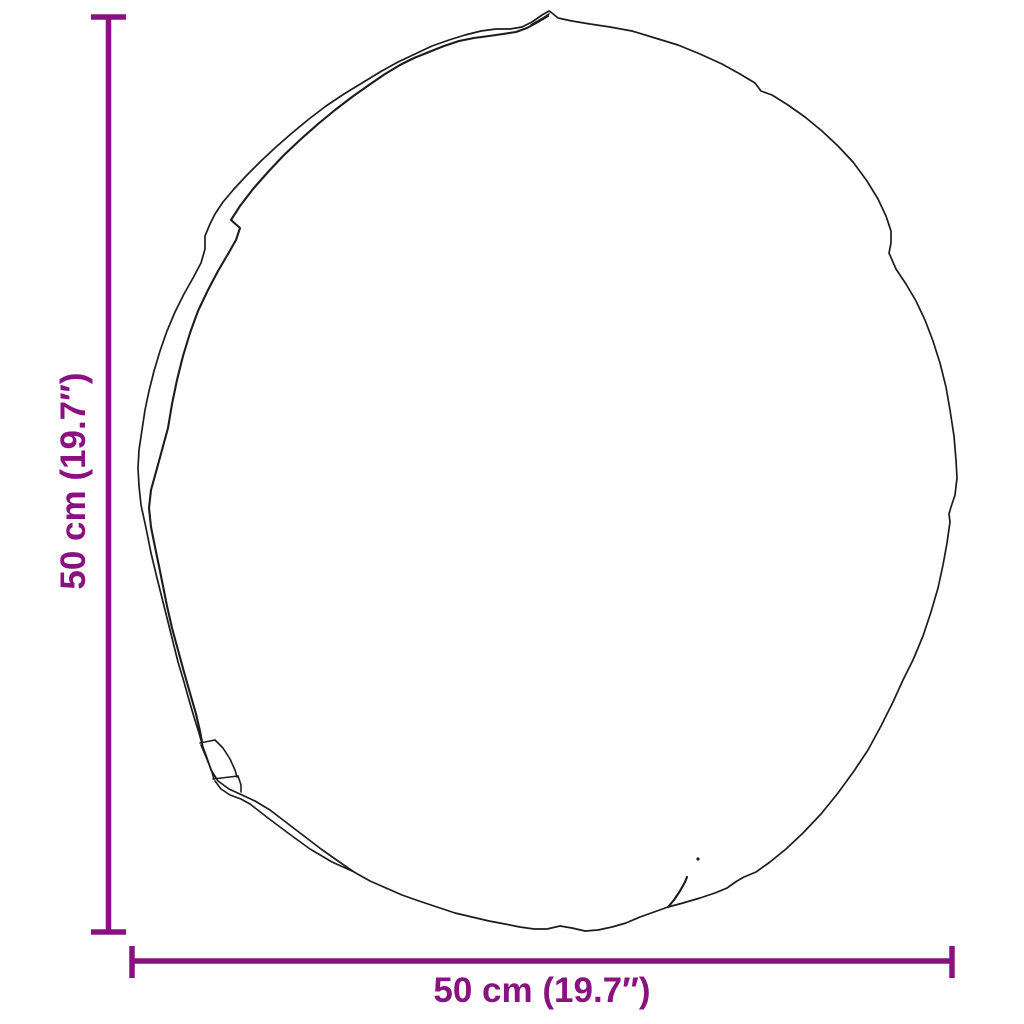  What do you see at coordinates (108, 474) in the screenshot?
I see `vertical-dimension-line` at bounding box center [108, 474].